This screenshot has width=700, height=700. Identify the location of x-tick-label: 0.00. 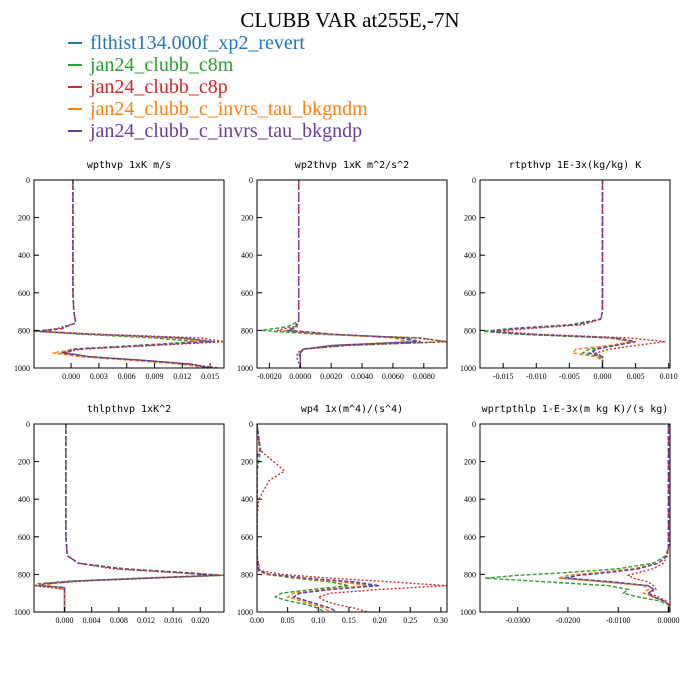
(257, 620).